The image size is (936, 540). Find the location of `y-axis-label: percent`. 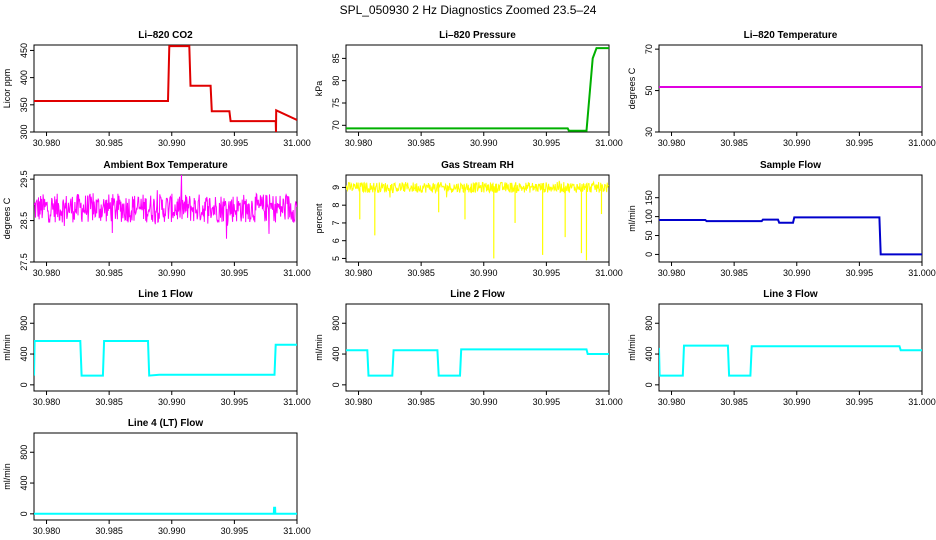

y-axis-label: percent is located at coordinates (319, 218).